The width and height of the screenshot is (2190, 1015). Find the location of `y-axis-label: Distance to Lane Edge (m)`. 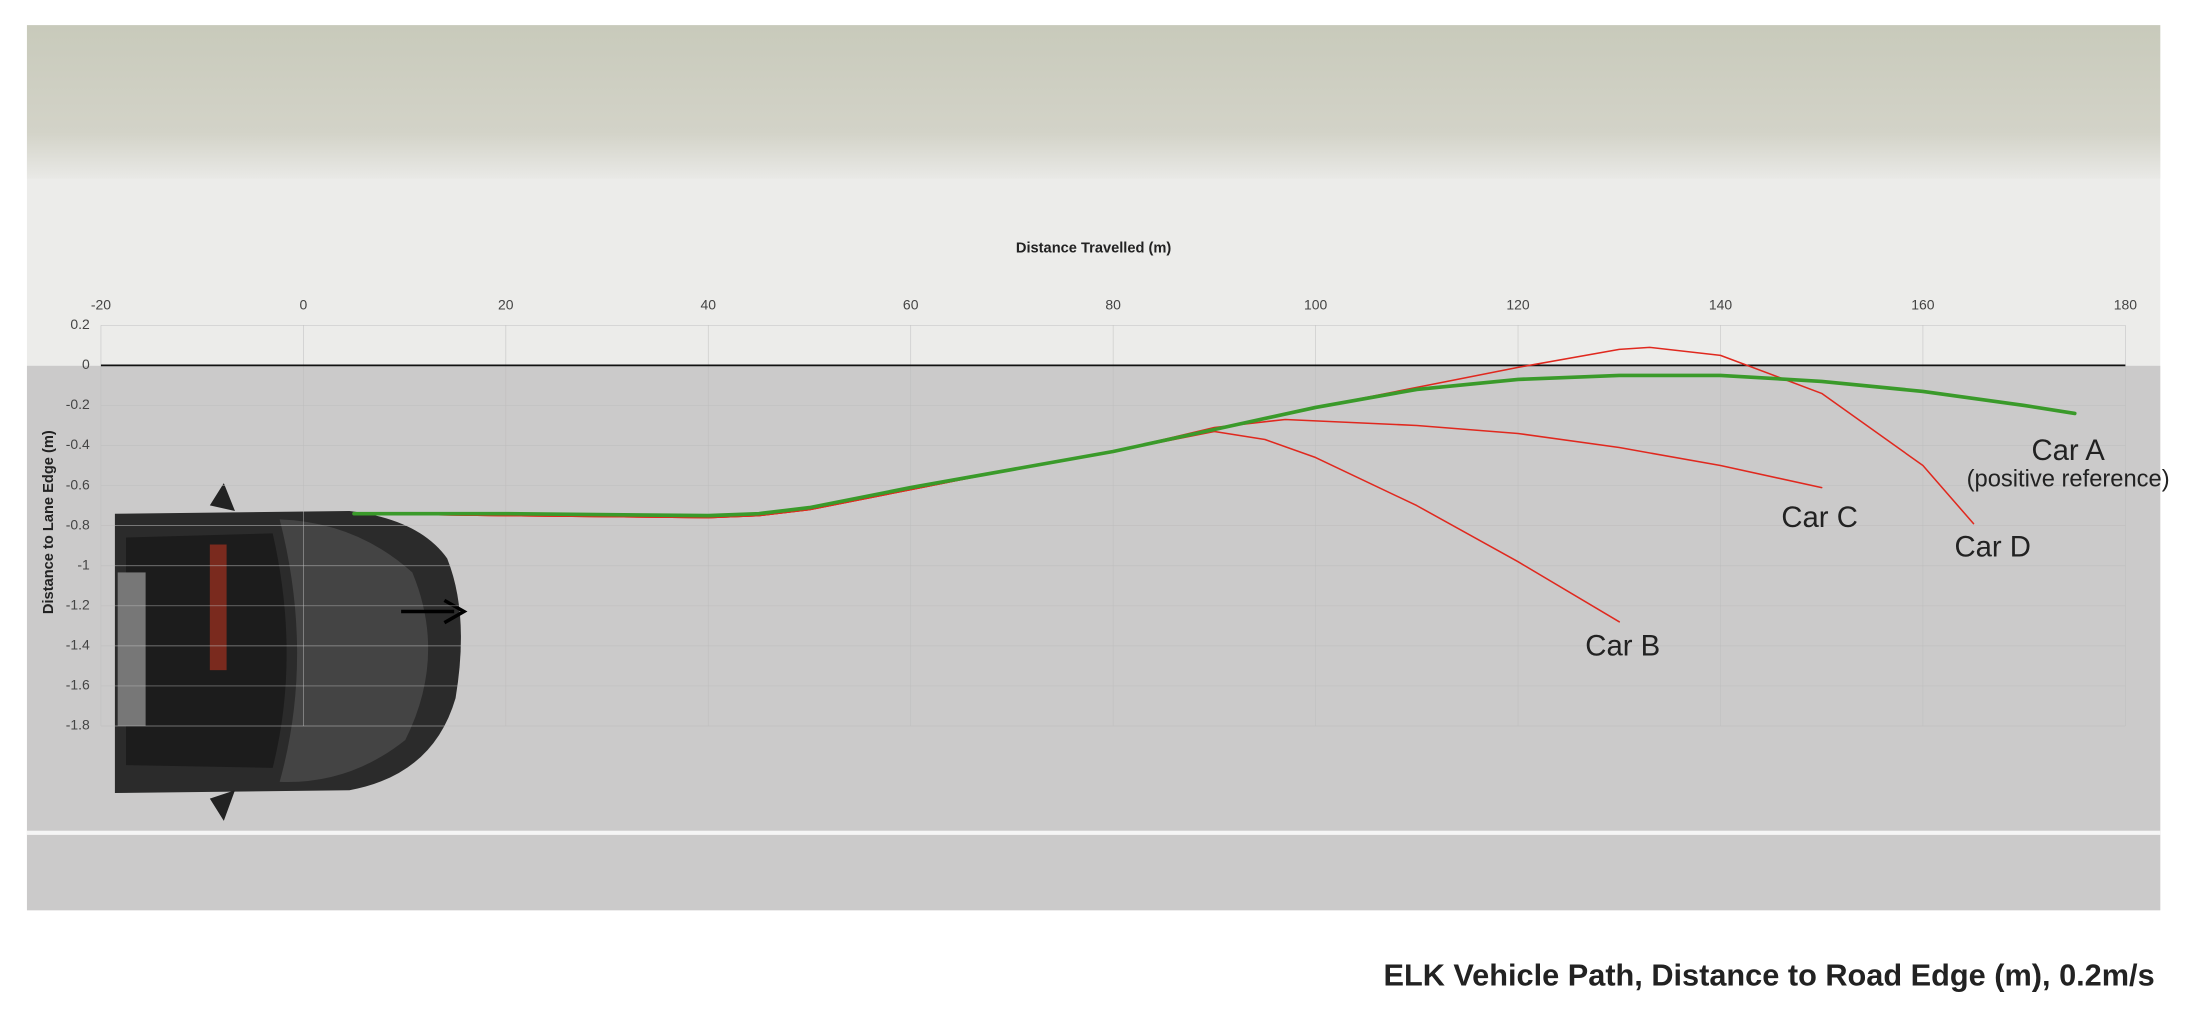

y-axis-label: Distance to Lane Edge (m) is located at coordinates (49, 522).